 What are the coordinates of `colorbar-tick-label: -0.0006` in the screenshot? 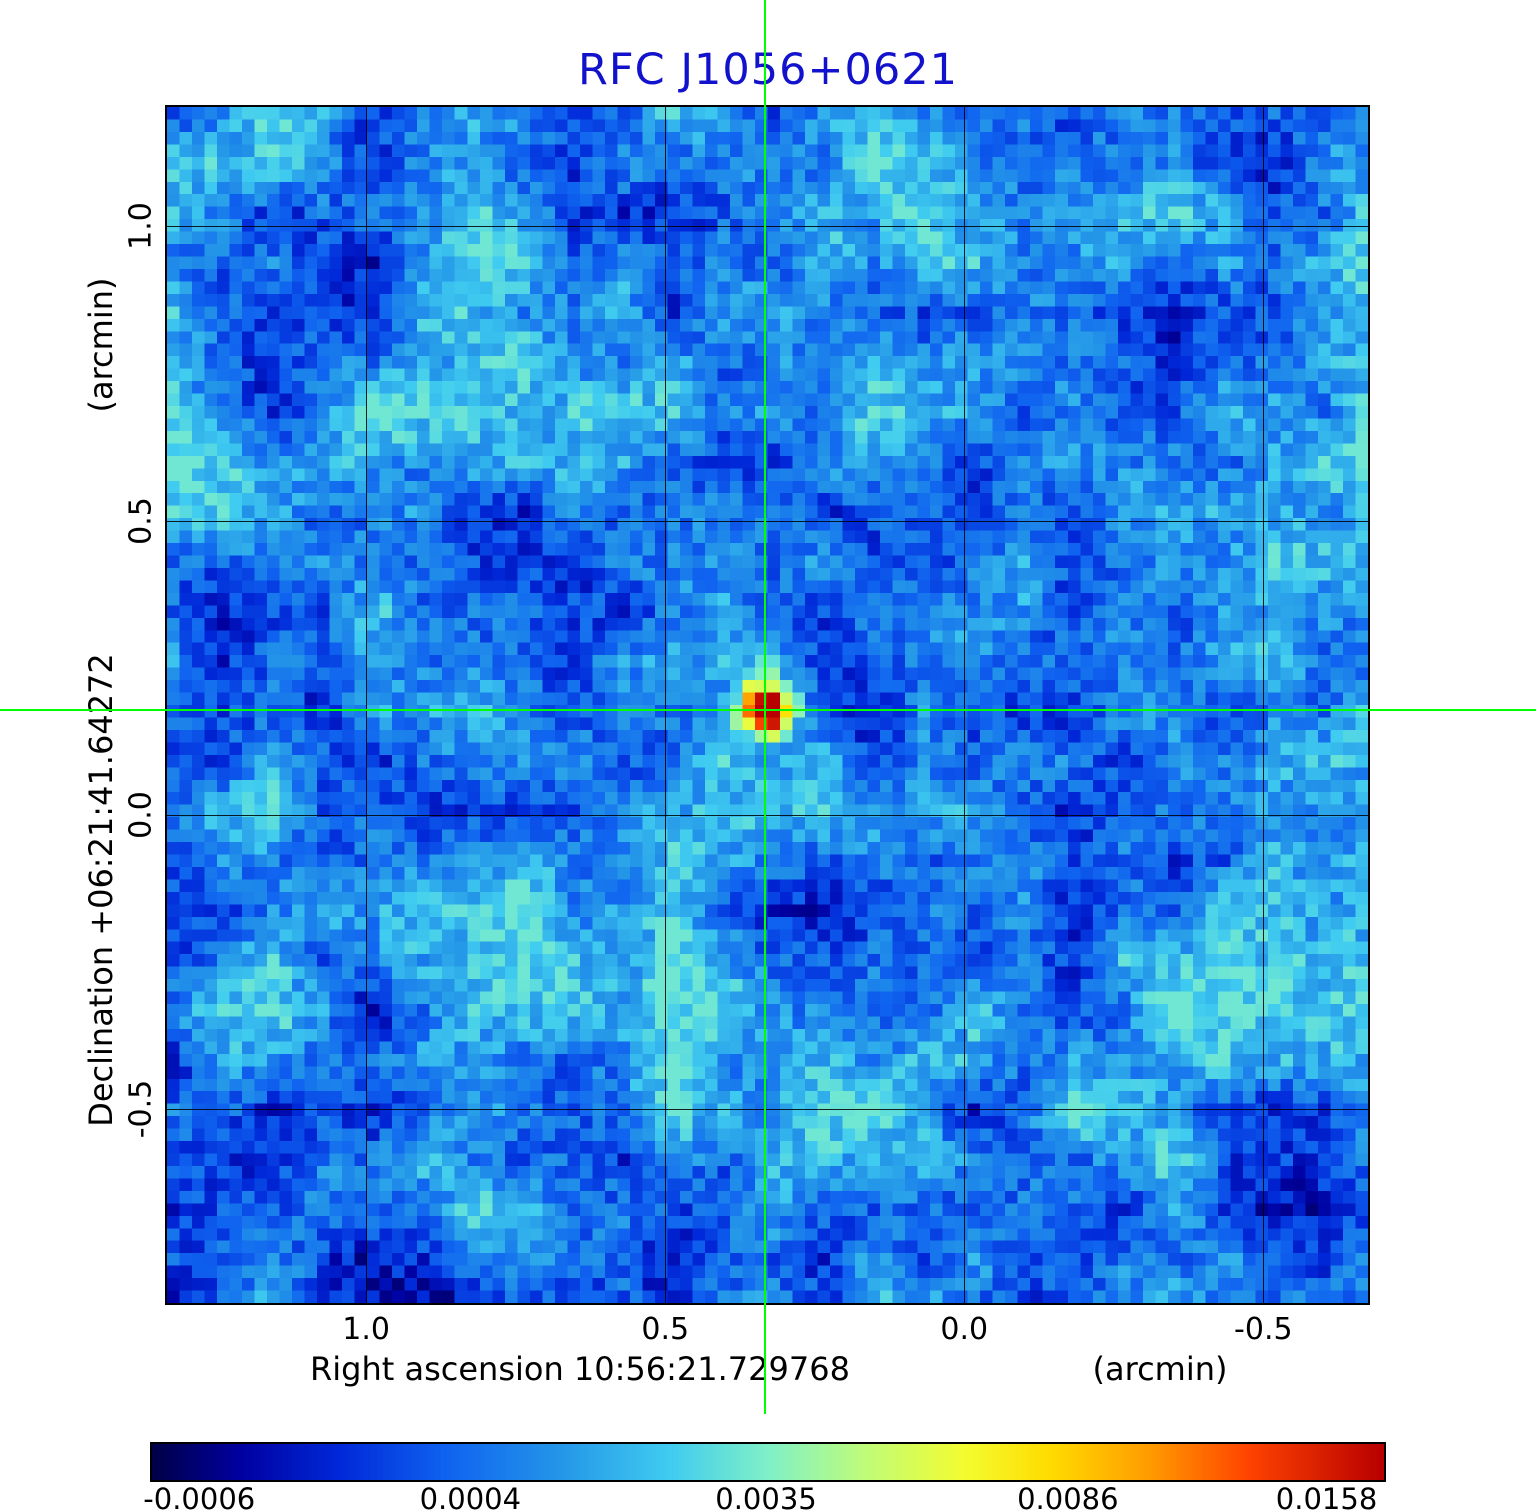 It's located at (199, 1496).